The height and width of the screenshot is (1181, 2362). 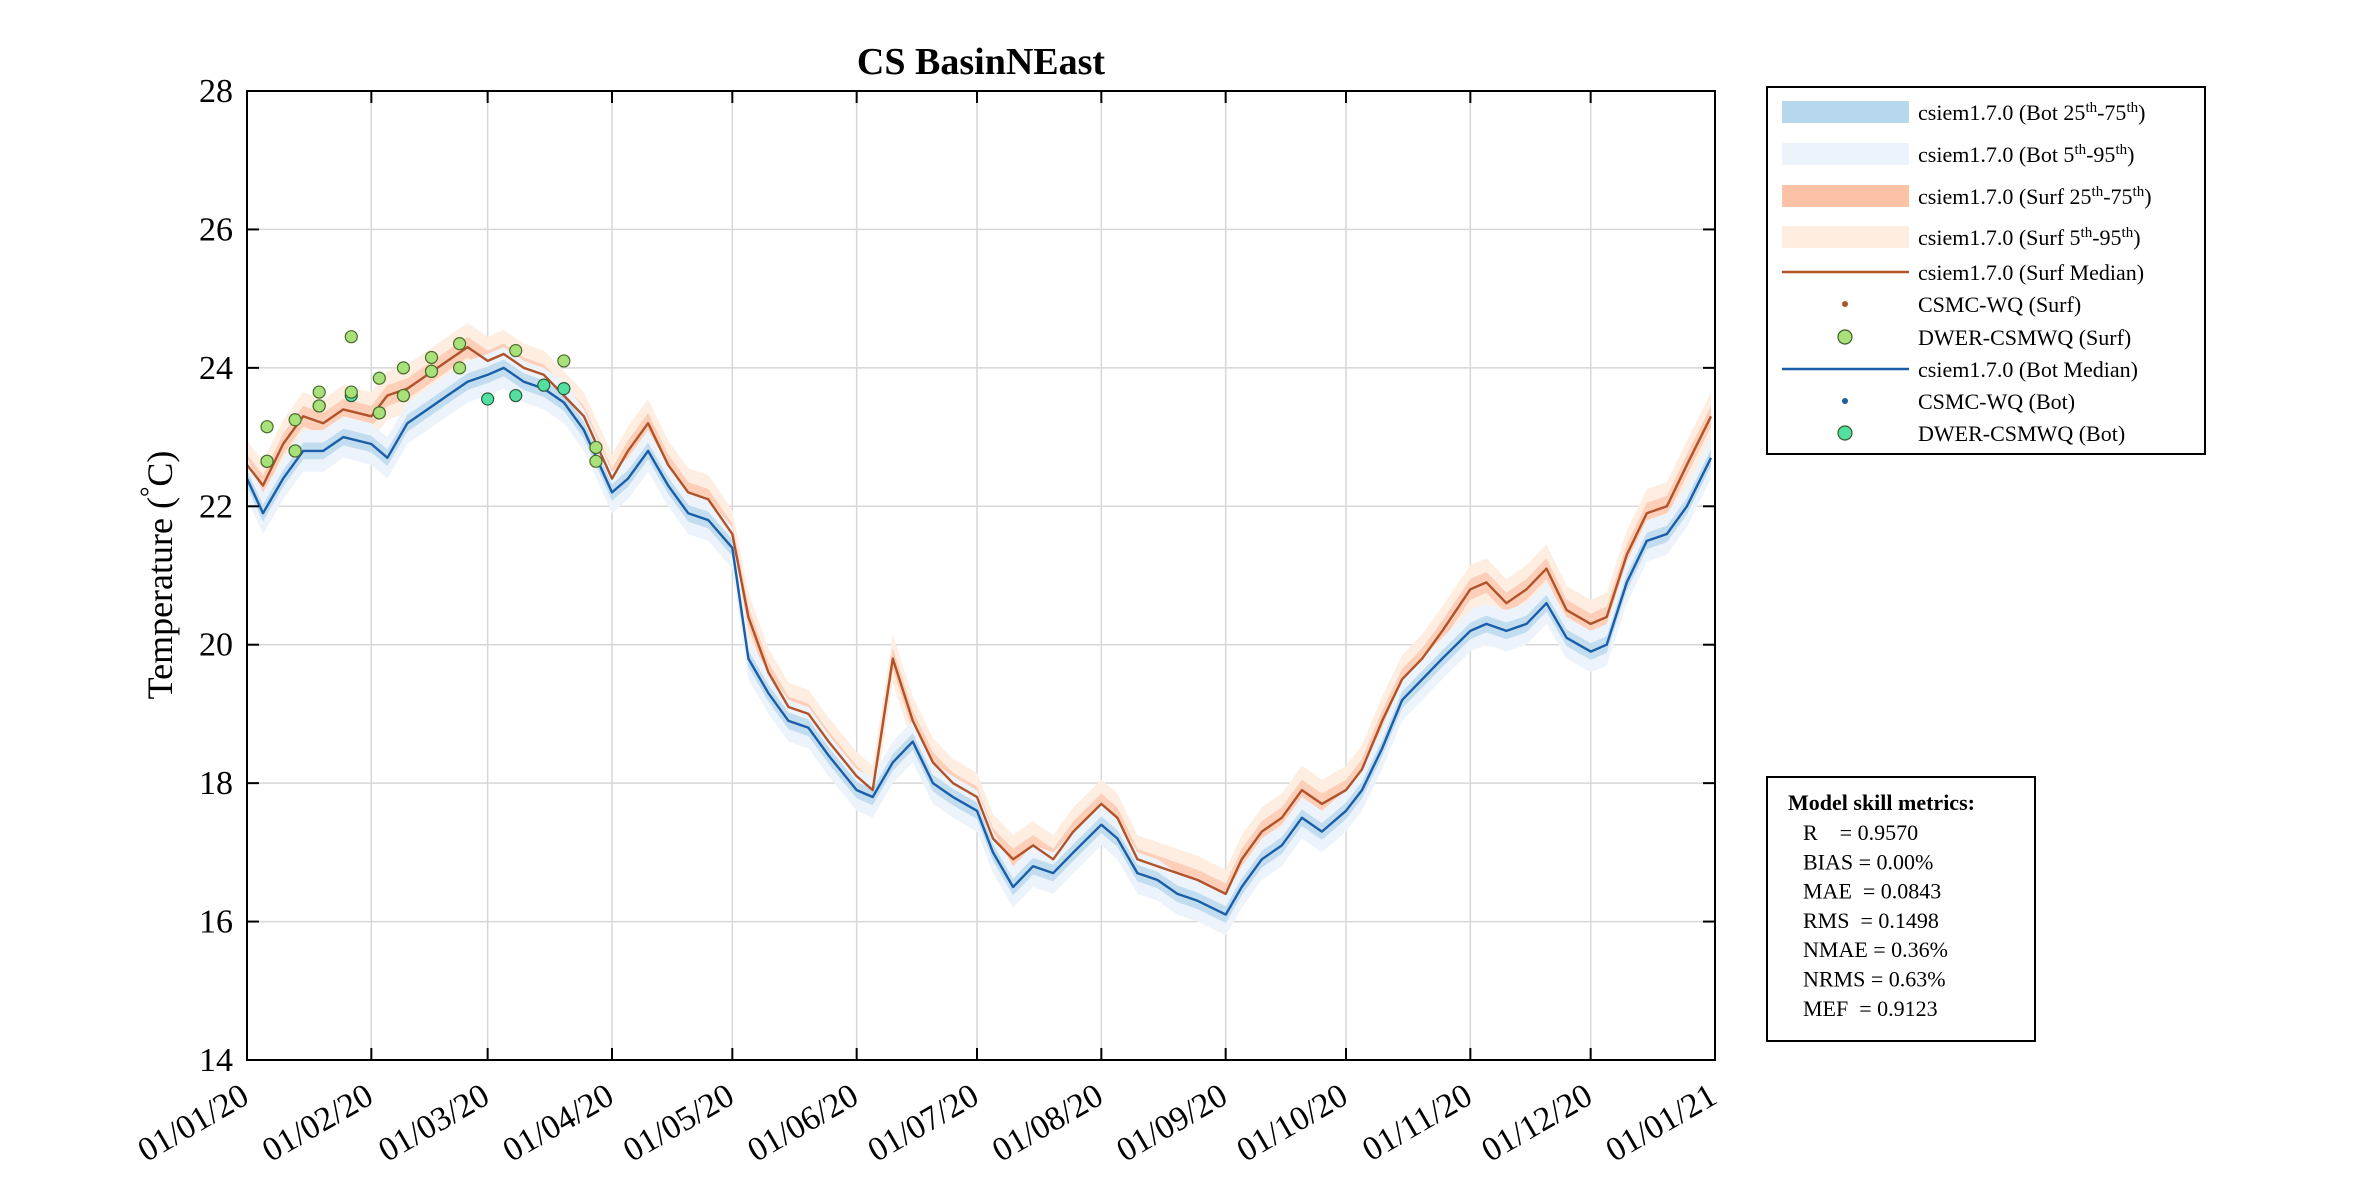 I want to click on legend-item: csiem1.7.0 (Surf Median), so click(x=1963, y=272).